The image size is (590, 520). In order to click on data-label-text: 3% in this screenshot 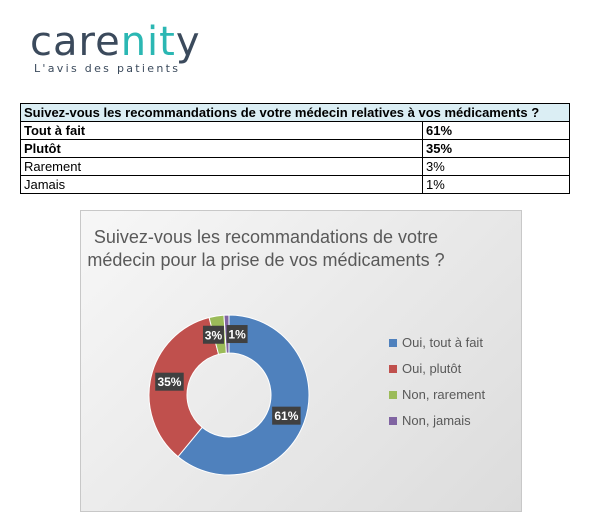, I will do `click(214, 335)`.